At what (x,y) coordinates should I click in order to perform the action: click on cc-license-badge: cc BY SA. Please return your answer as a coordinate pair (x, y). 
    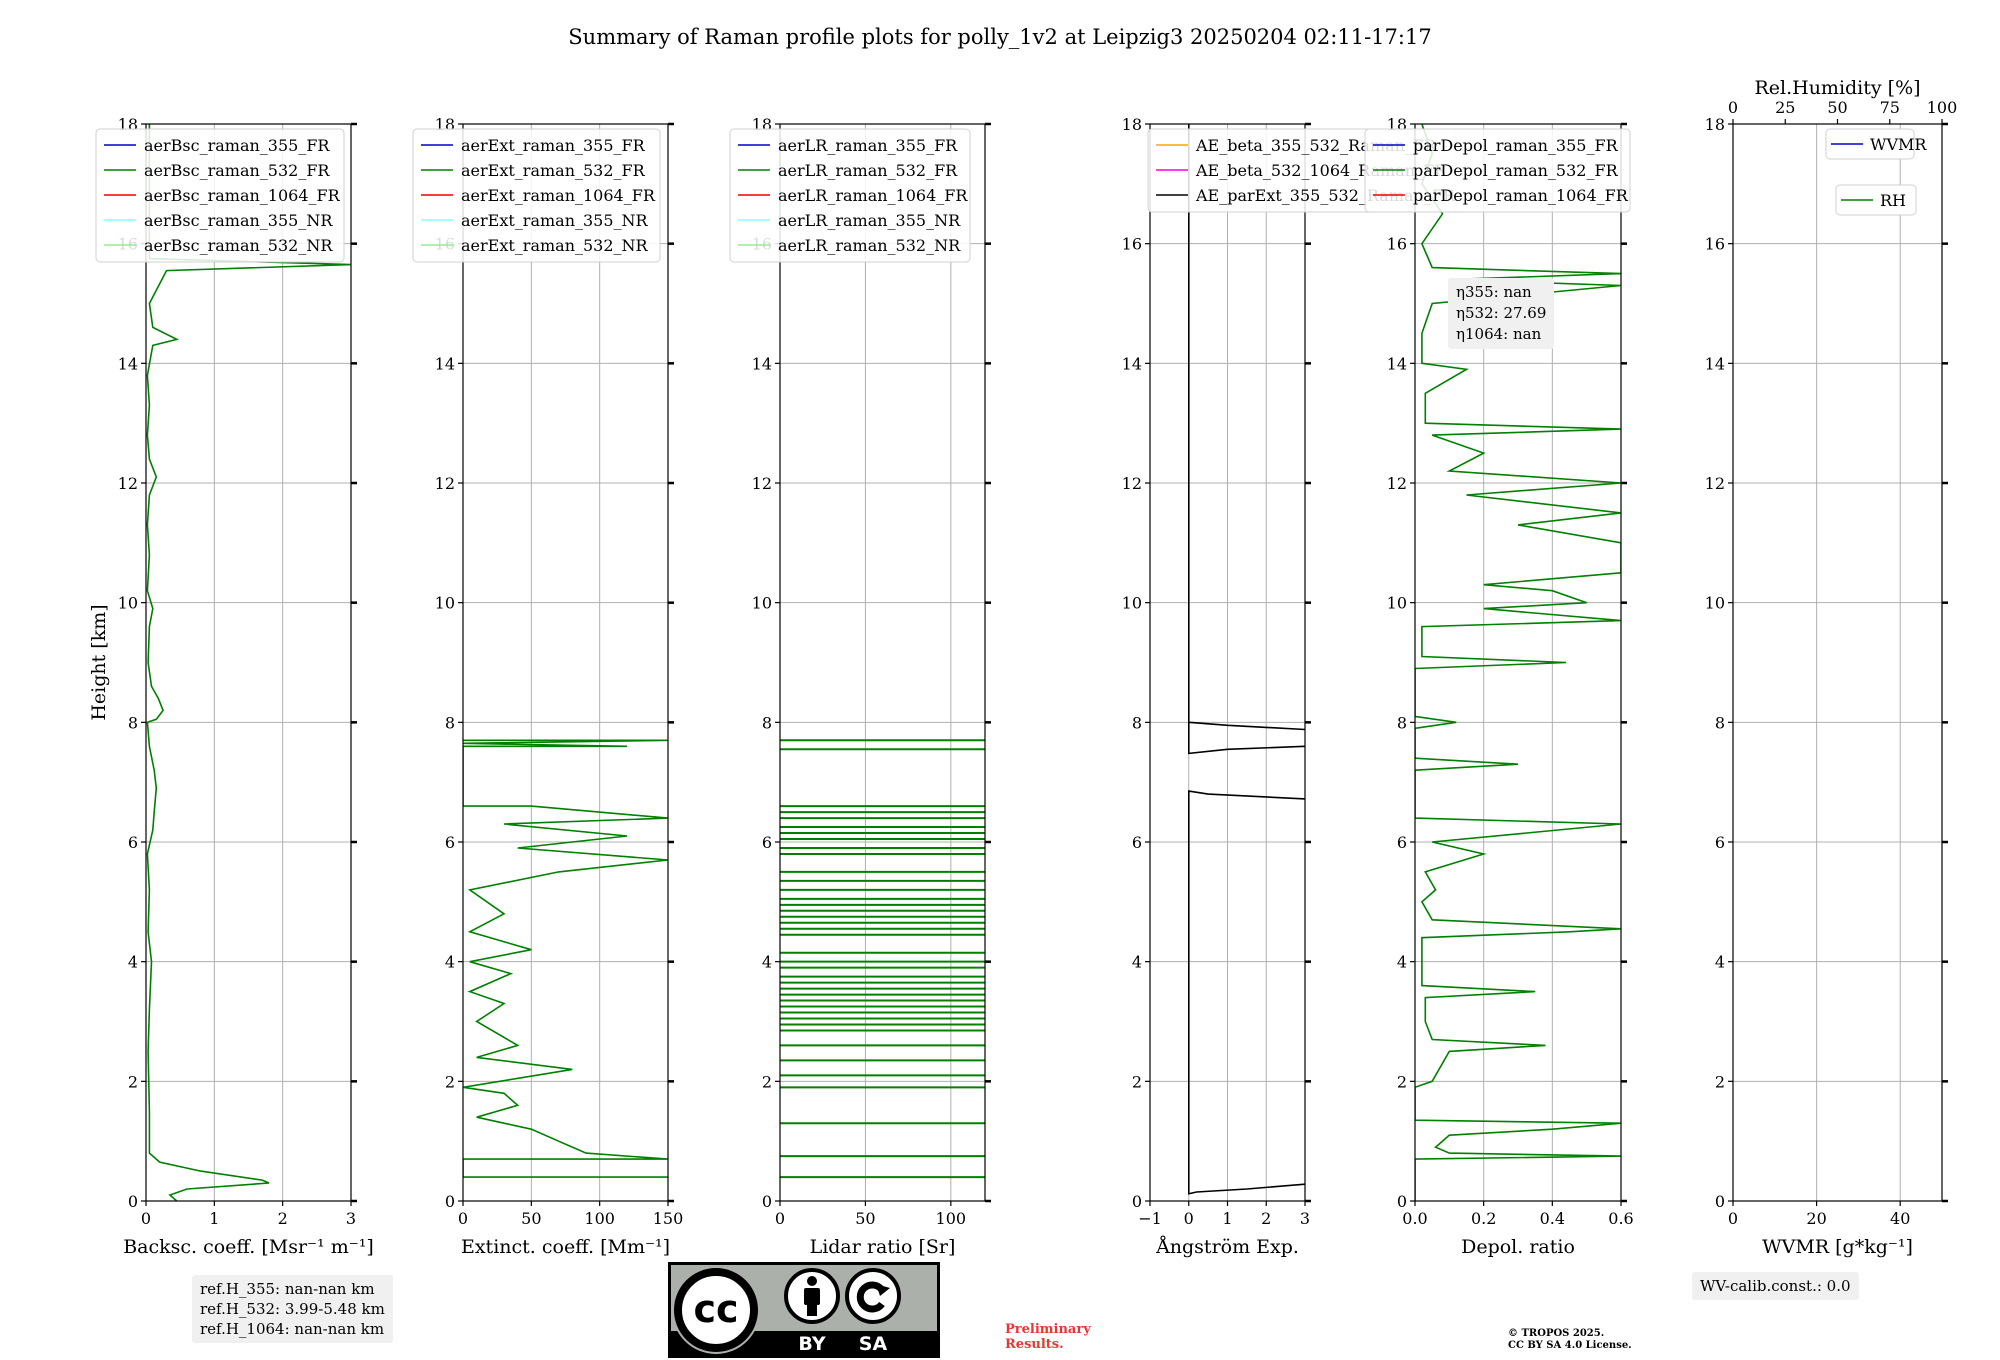
    Looking at the image, I should click on (804, 1310).